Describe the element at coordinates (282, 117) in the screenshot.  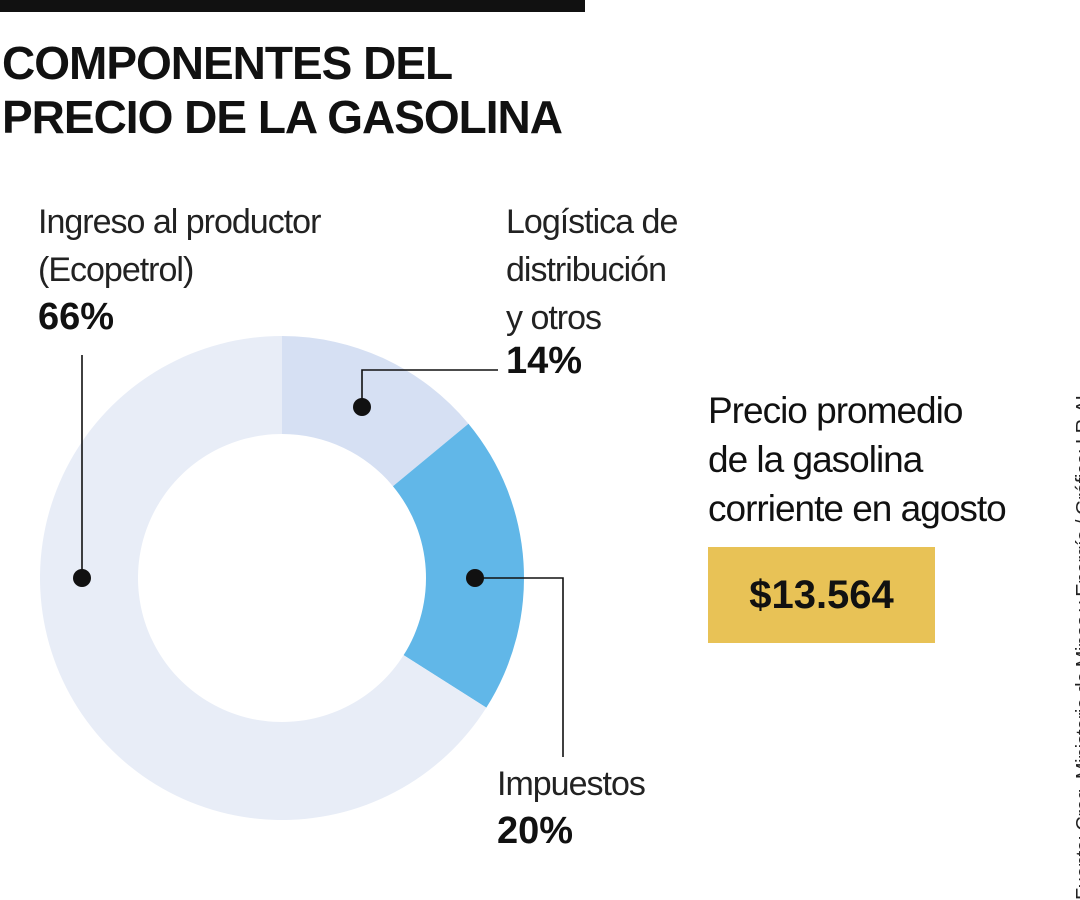
I see `chart-title-line-2: PRECIO DE LA GASOLINA` at that location.